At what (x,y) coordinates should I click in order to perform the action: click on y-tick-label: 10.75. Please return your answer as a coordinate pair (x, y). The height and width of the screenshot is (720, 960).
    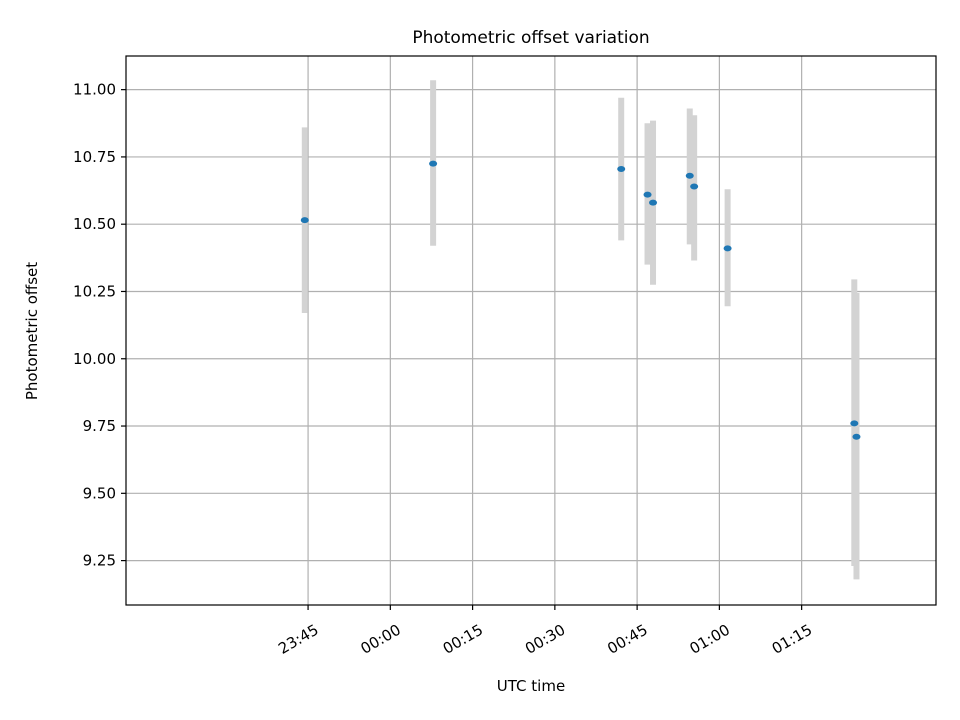
    Looking at the image, I should click on (94, 157).